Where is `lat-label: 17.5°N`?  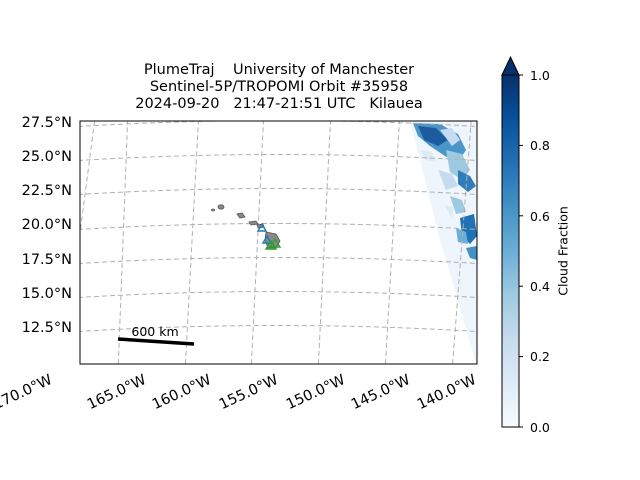 lat-label: 17.5°N is located at coordinates (46, 260).